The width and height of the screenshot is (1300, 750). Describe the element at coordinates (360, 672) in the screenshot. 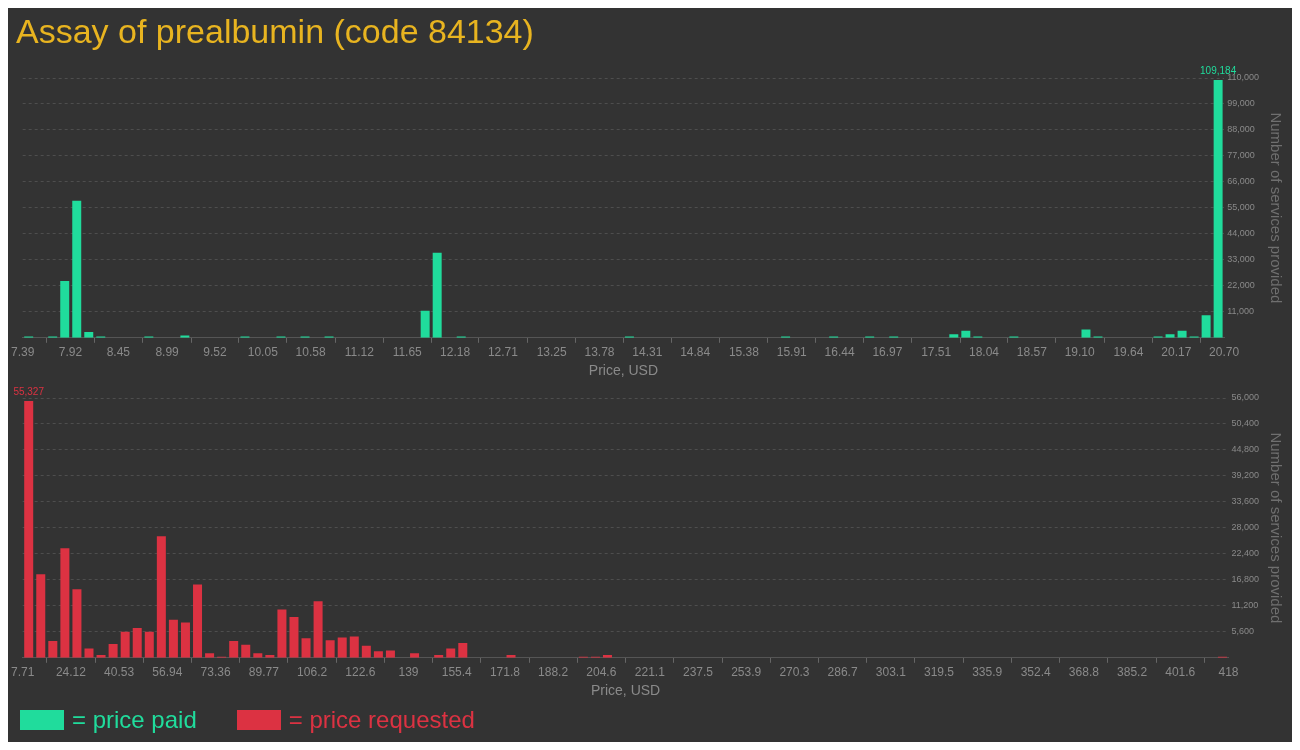

I see `x-tick-label: 122.6` at that location.